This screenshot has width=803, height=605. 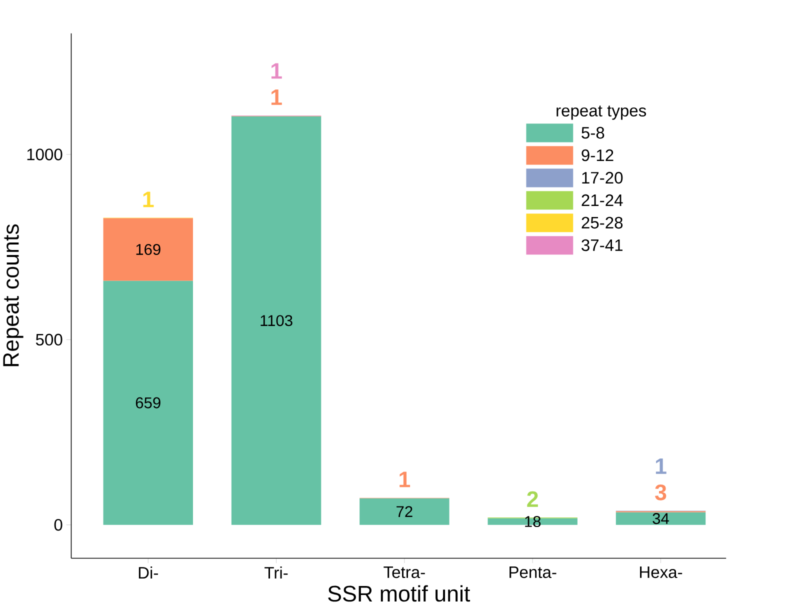 What do you see at coordinates (13, 295) in the screenshot?
I see `y-axis-title: Repeat counts` at bounding box center [13, 295].